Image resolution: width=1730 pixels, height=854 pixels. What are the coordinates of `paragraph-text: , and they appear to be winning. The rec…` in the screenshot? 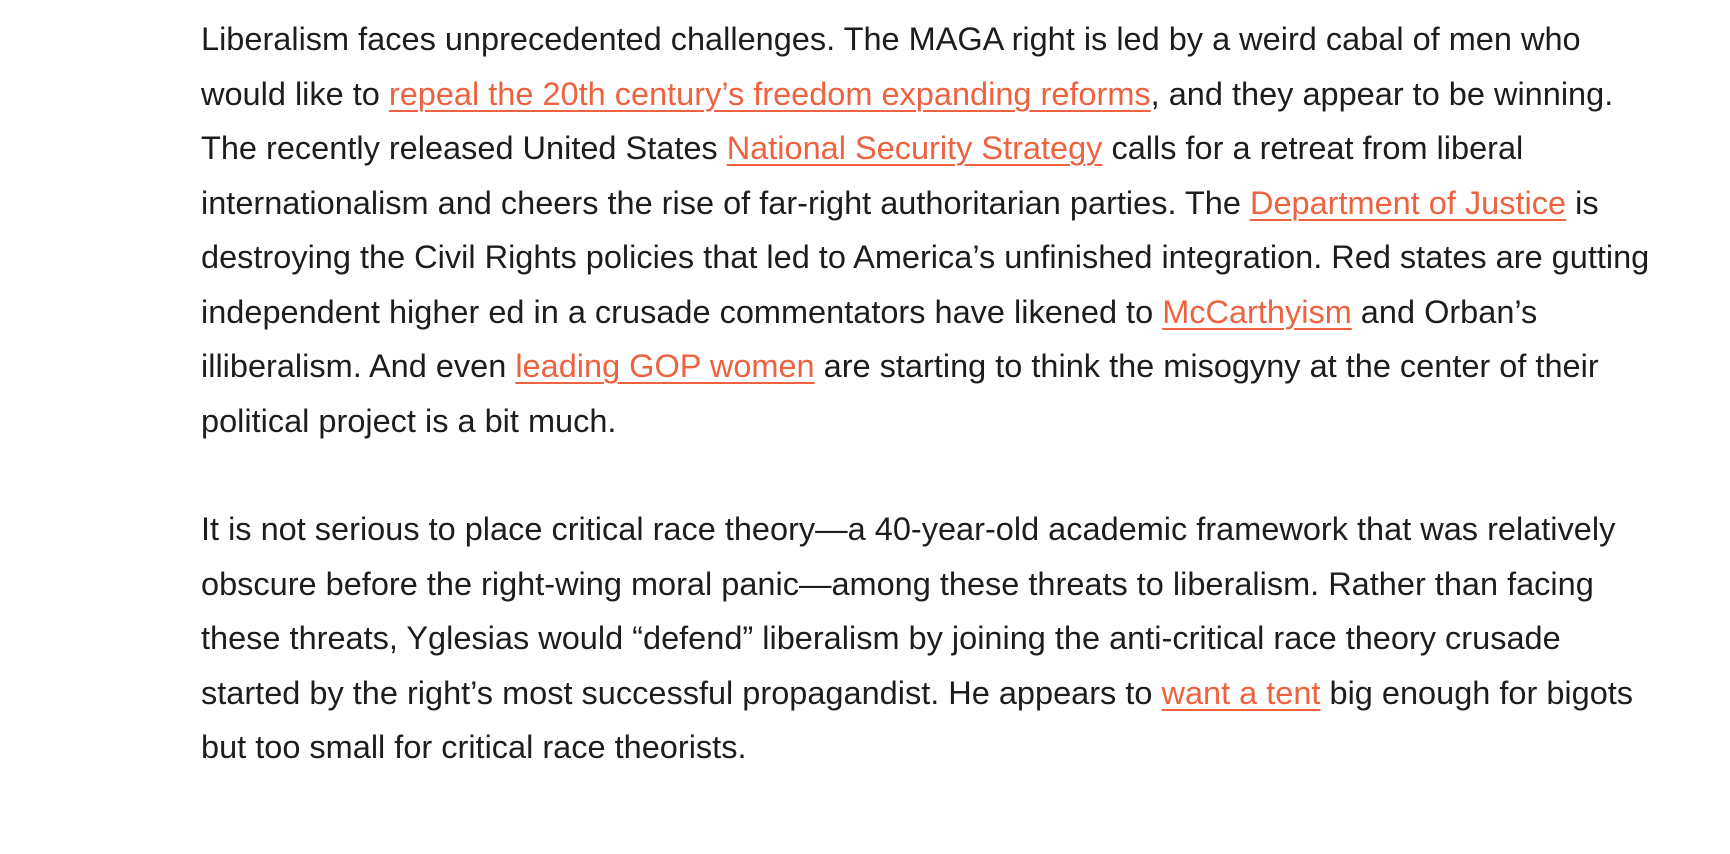 It's located at (907, 121).